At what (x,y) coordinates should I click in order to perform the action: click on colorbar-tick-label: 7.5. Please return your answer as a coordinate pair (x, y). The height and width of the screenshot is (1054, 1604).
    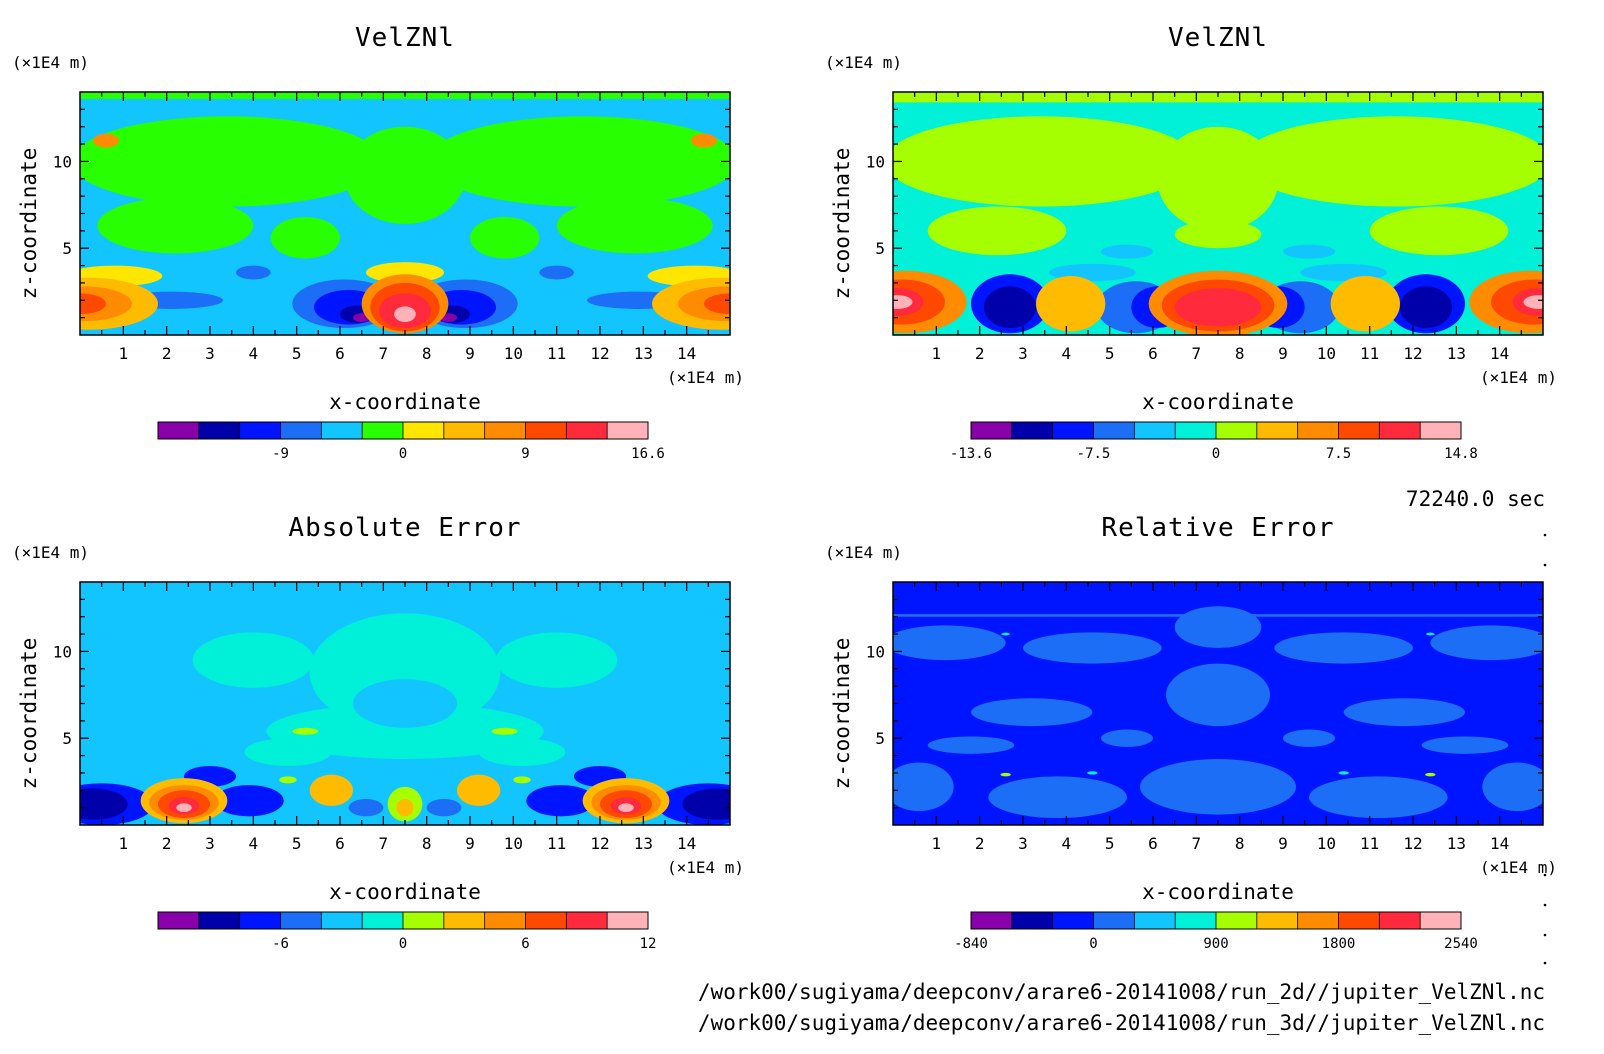
    Looking at the image, I should click on (1338, 454).